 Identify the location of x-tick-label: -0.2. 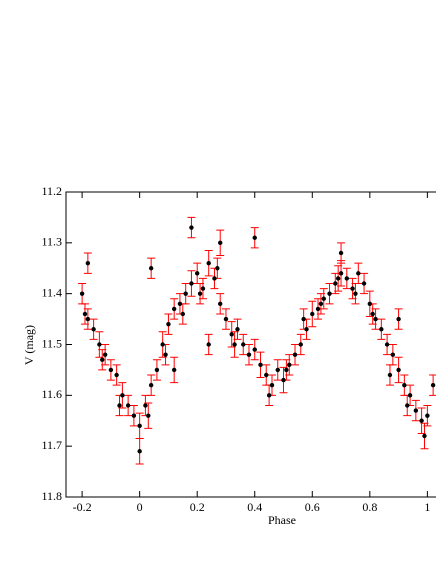
(82, 507).